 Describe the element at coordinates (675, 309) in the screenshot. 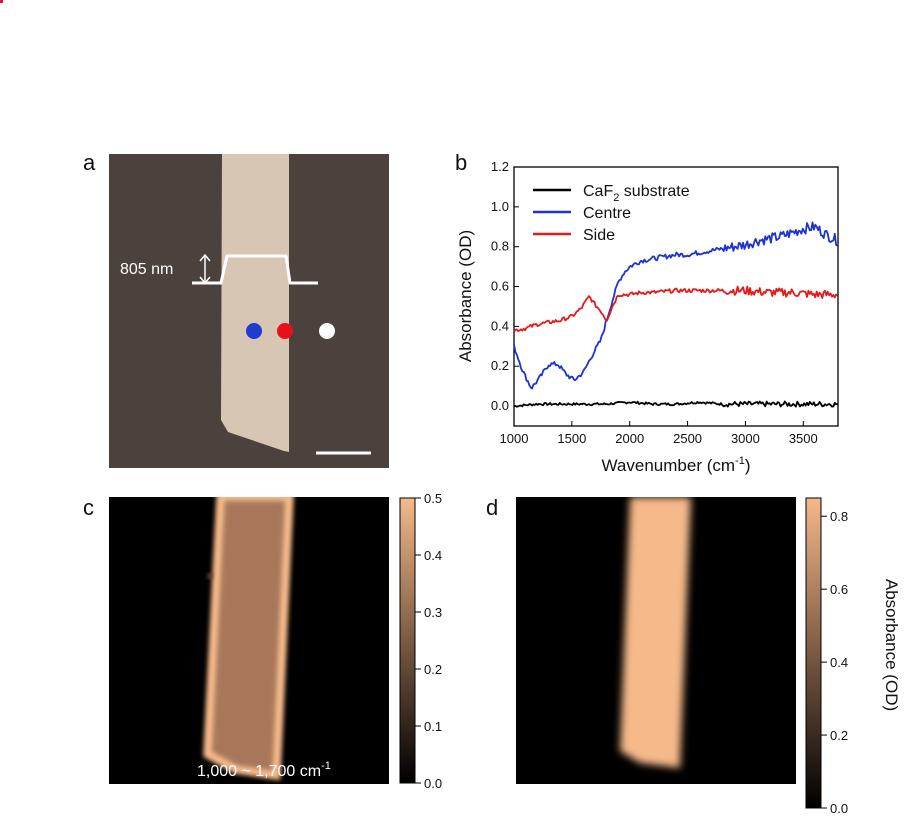

I see `series-line-side` at that location.